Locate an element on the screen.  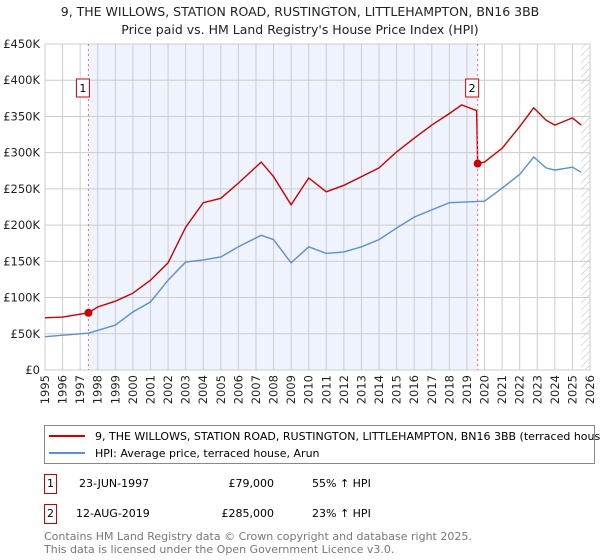
legend-swatch-blue is located at coordinates (67, 453).